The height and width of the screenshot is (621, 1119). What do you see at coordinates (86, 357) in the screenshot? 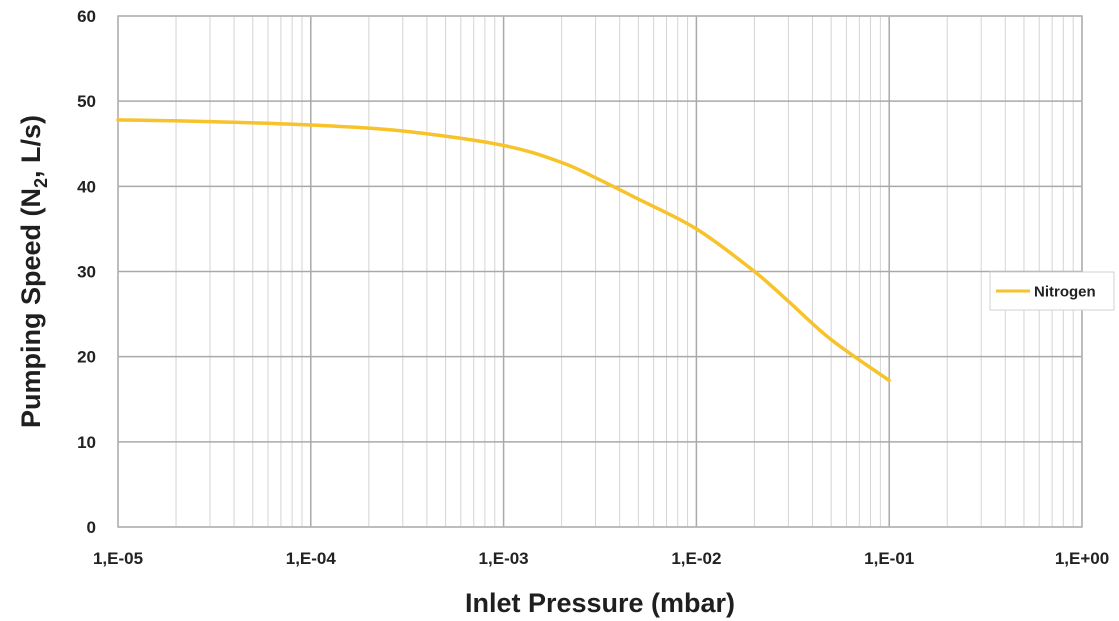
I see `y-tick-label: 20` at bounding box center [86, 357].